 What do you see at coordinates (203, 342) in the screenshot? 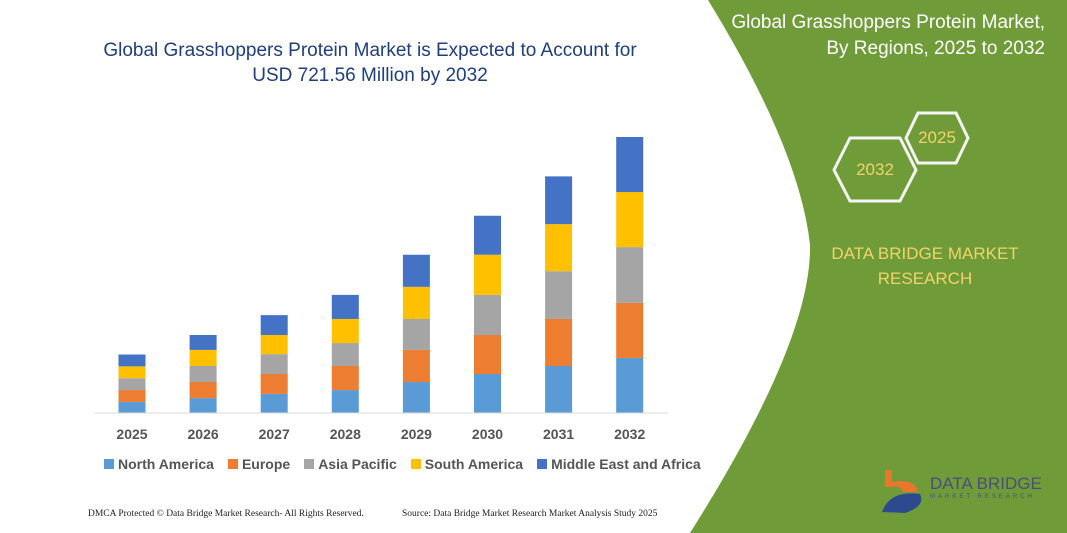
I see `bar-2026-middle-east-and-africa` at bounding box center [203, 342].